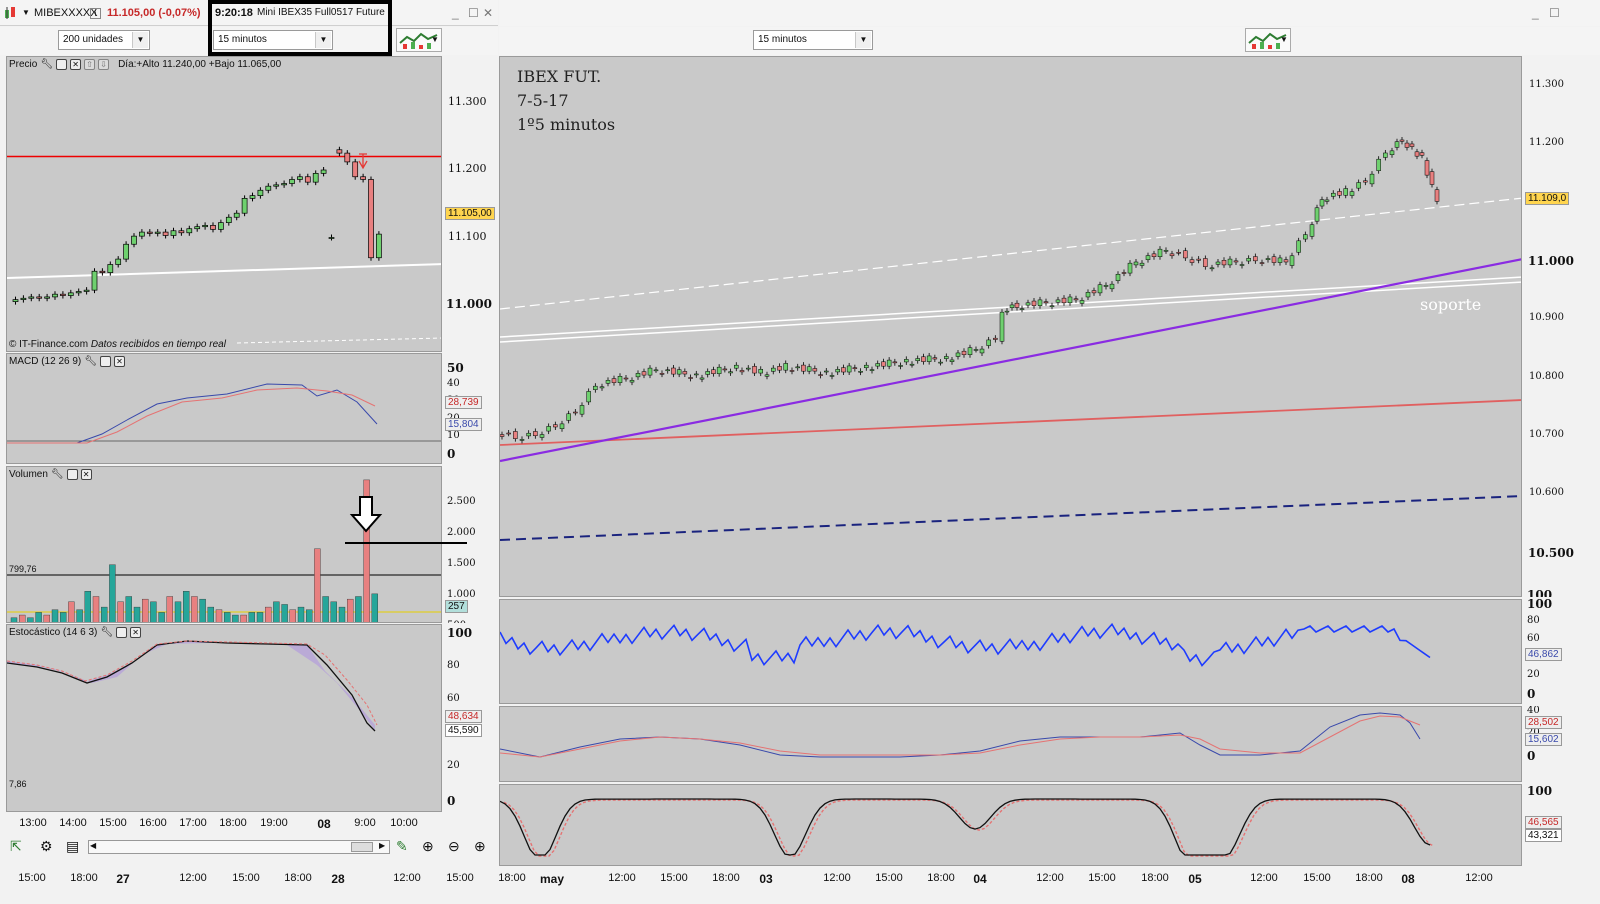  I want to click on minimize-icon: _, so click(455, 13).